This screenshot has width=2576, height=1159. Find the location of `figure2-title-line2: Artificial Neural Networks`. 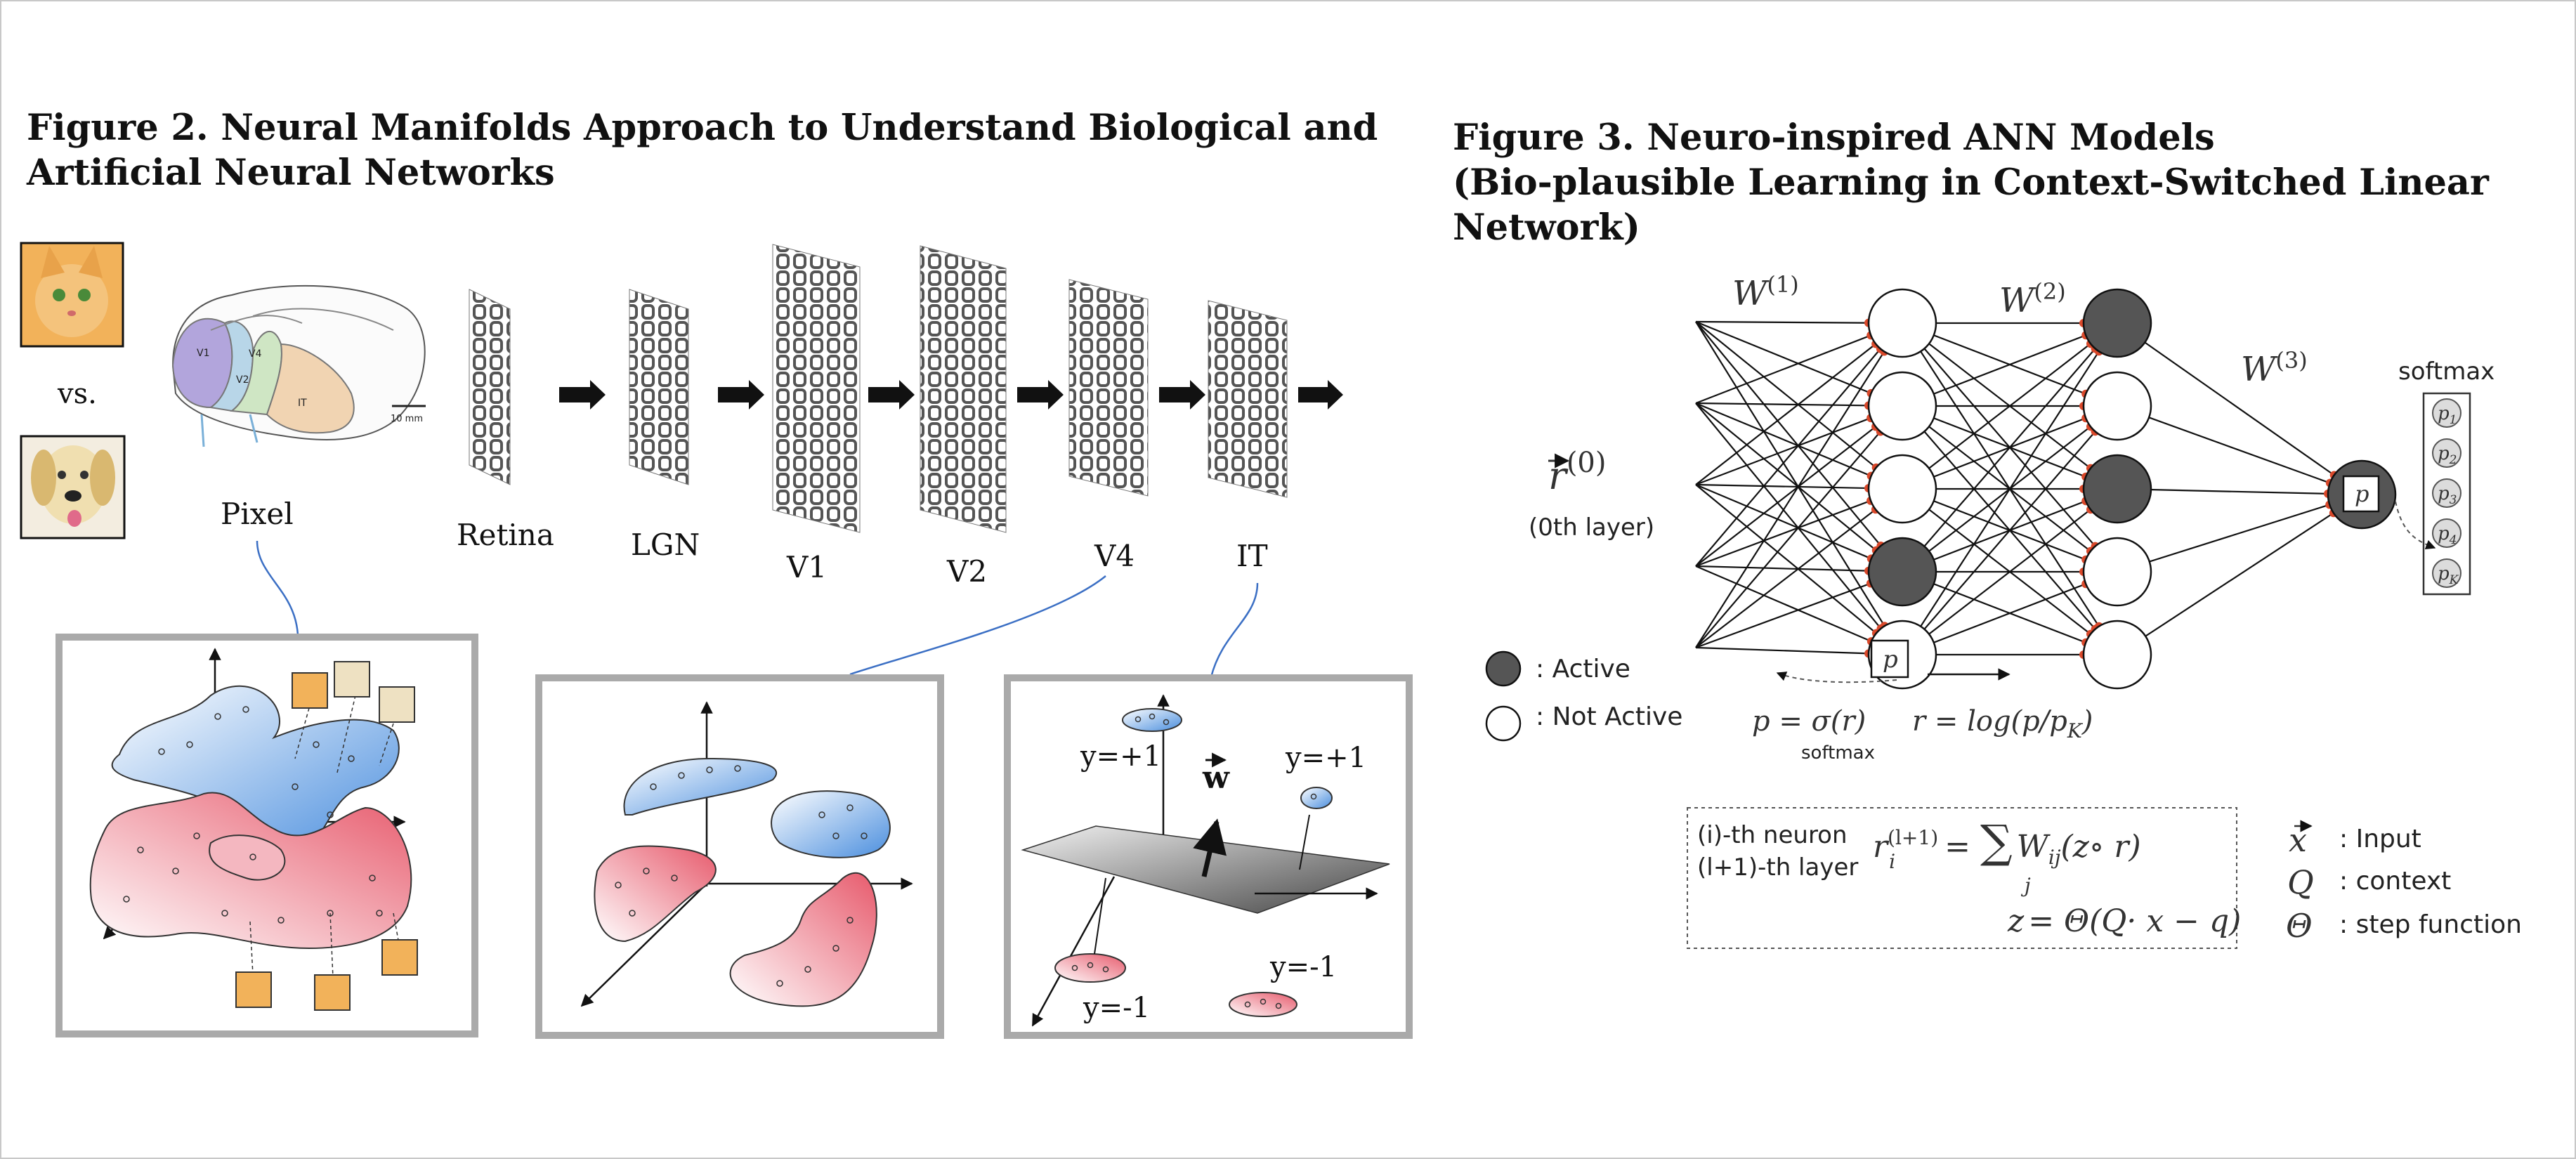

figure2-title-line2: Artificial Neural Networks is located at coordinates (291, 173).